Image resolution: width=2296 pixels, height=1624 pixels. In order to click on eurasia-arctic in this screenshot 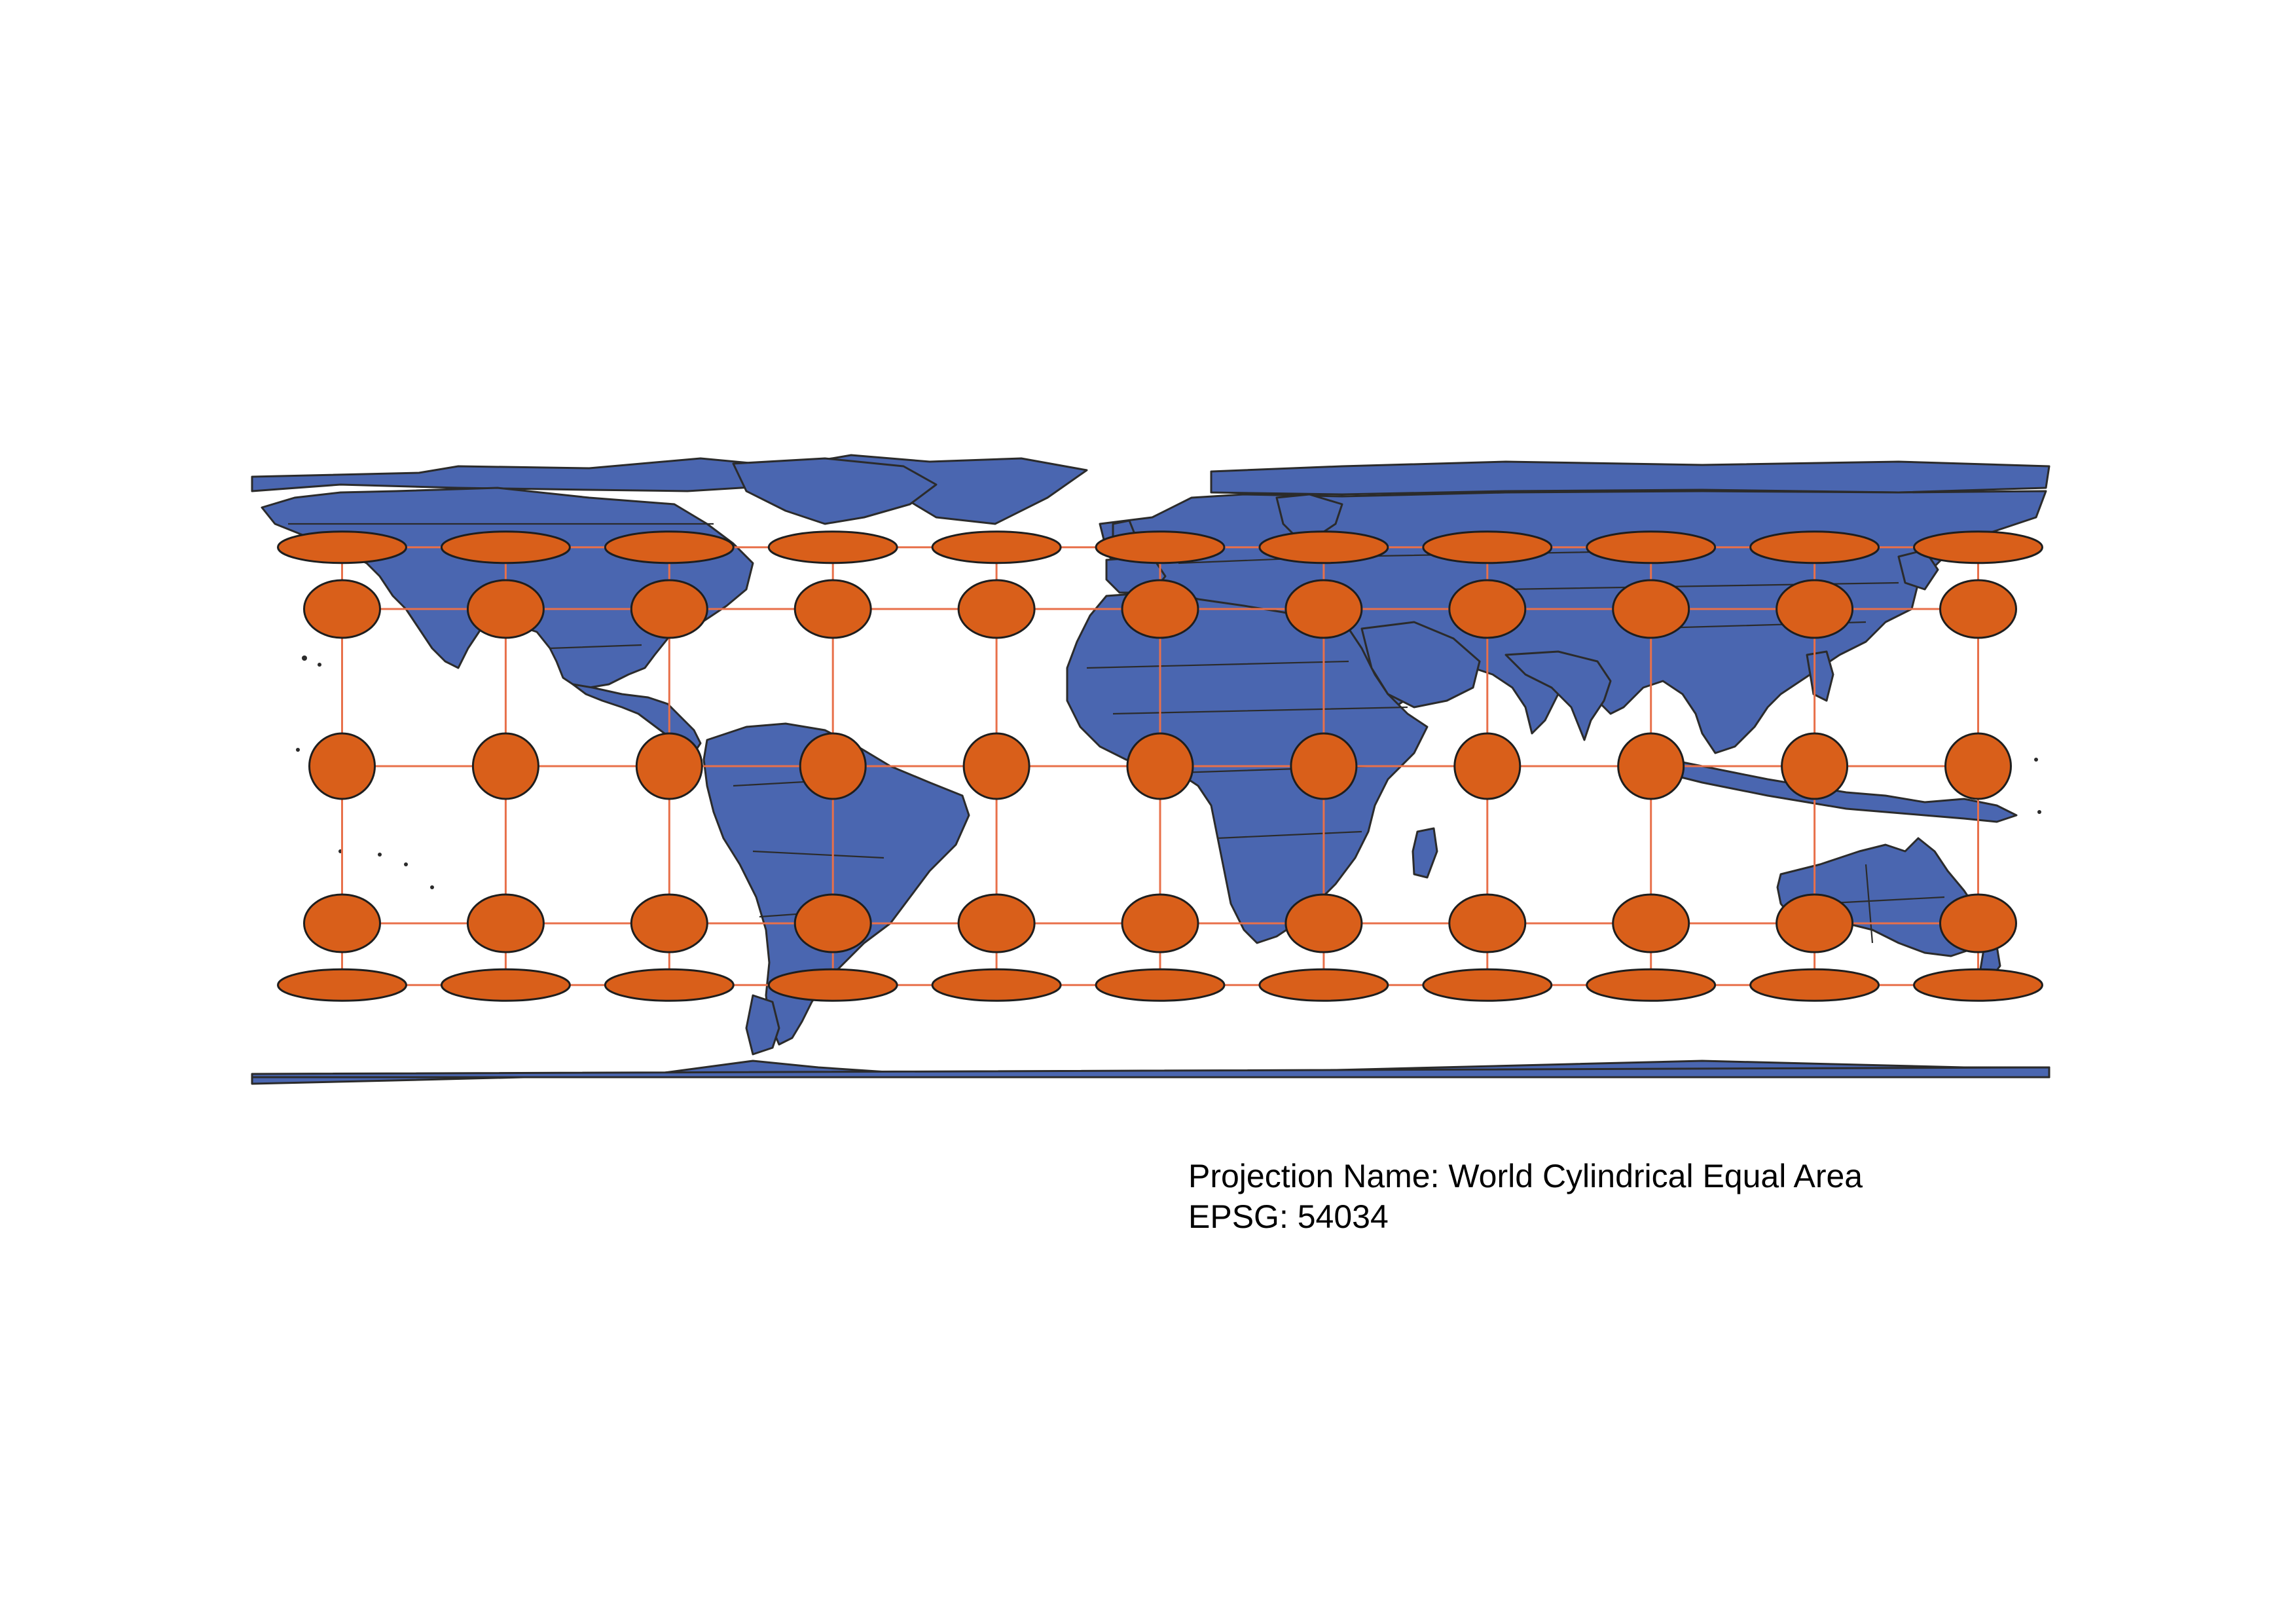, I will do `click(1630, 478)`.